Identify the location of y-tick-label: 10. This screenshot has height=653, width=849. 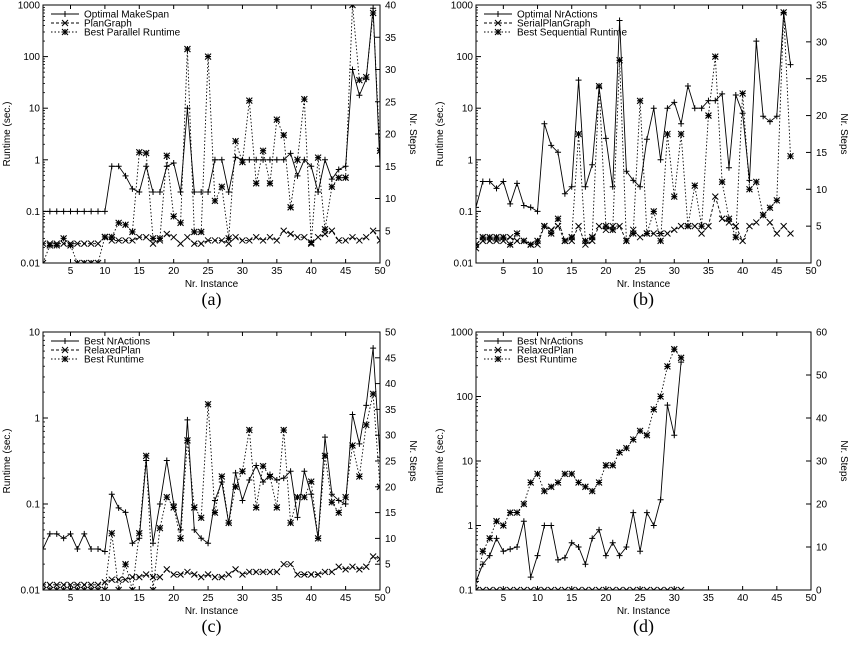
(35, 333).